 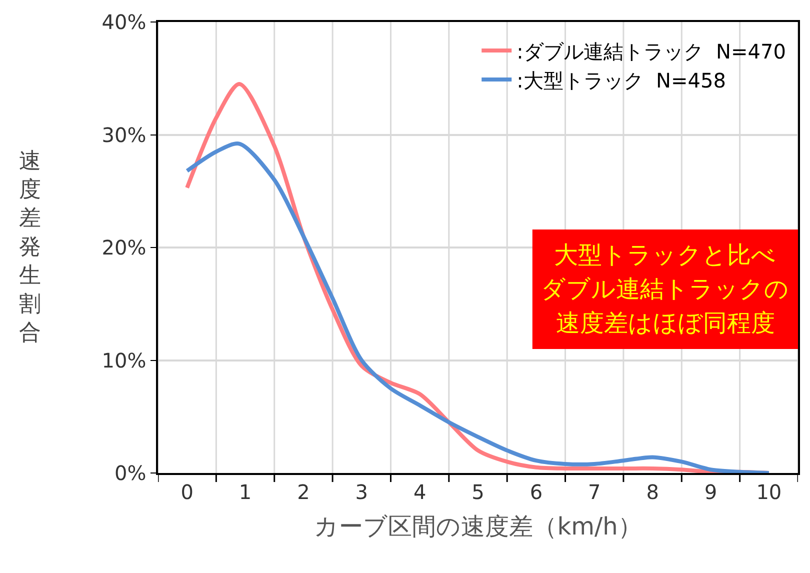 What do you see at coordinates (711, 492) in the screenshot?
I see `x-tick-label: 9` at bounding box center [711, 492].